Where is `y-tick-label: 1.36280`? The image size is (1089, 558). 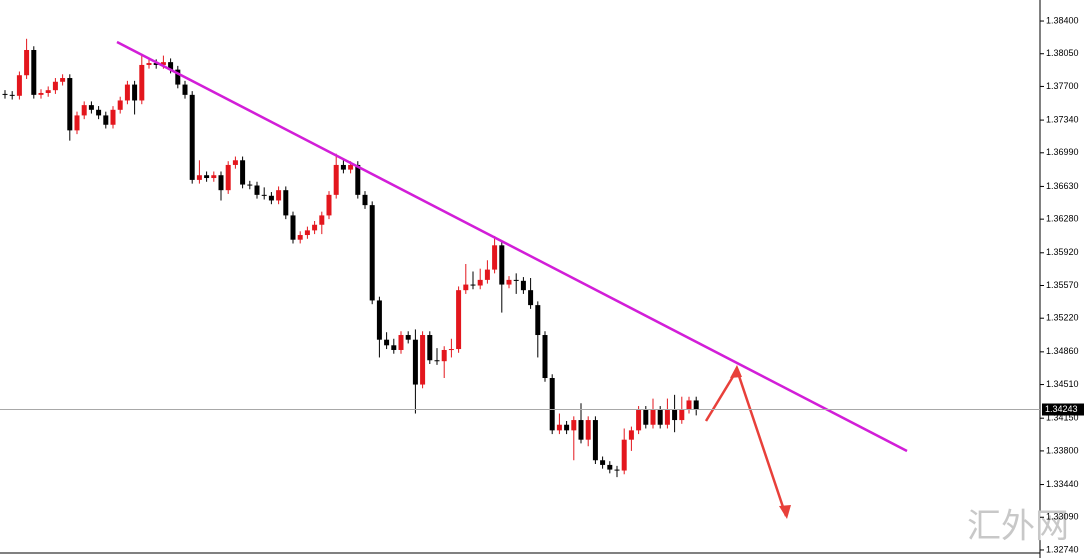
y-tick-label: 1.36280 is located at coordinates (1062, 219).